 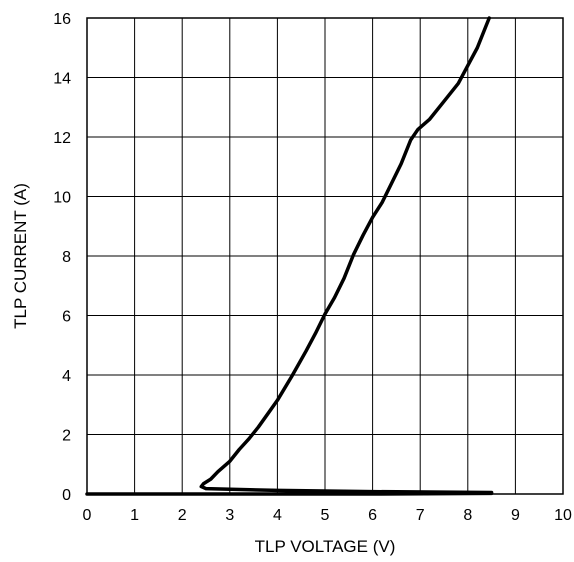 What do you see at coordinates (62, 198) in the screenshot?
I see `y-tick-label: 10` at bounding box center [62, 198].